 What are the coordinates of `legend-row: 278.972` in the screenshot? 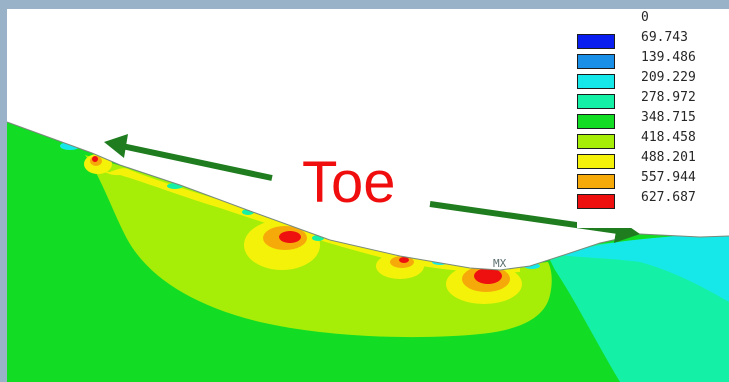 It's located at (653, 100).